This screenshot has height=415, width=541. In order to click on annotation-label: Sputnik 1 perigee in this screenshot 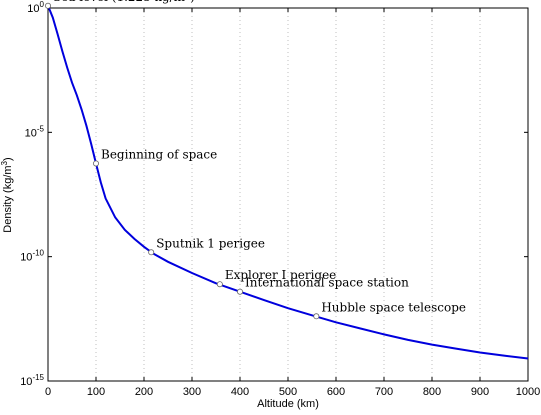, I will do `click(210, 243)`.